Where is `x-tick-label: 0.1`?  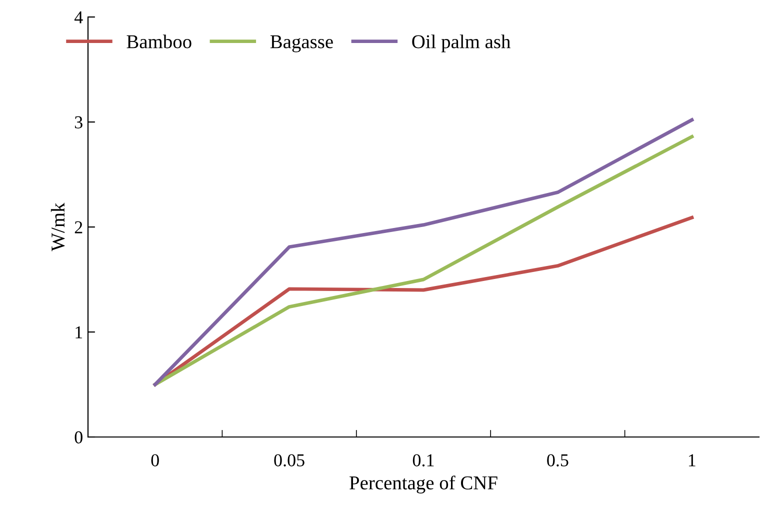 x-tick-label: 0.1 is located at coordinates (423, 460).